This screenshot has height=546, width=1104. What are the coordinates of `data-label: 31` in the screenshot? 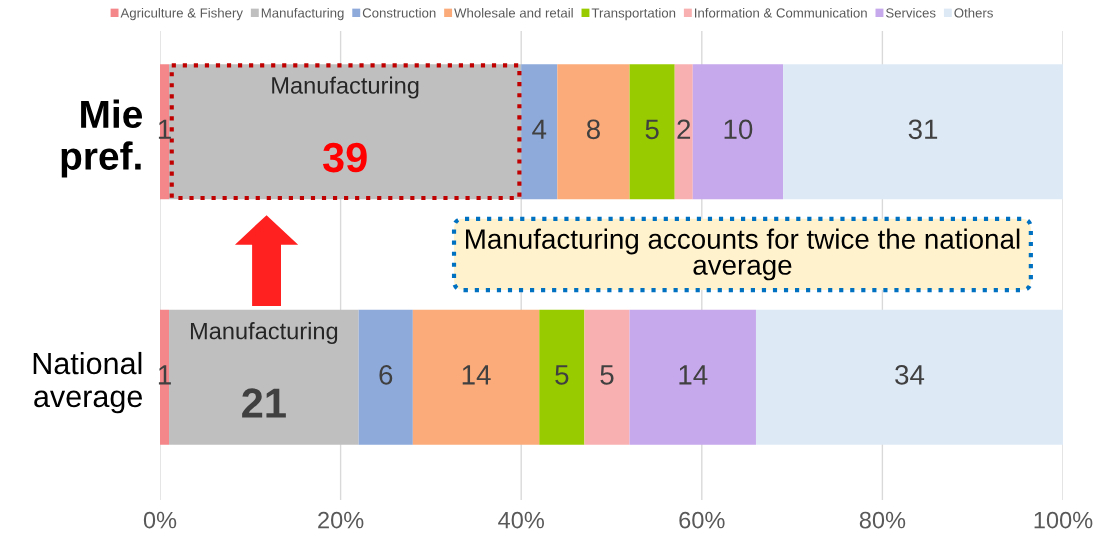 It's located at (923, 129).